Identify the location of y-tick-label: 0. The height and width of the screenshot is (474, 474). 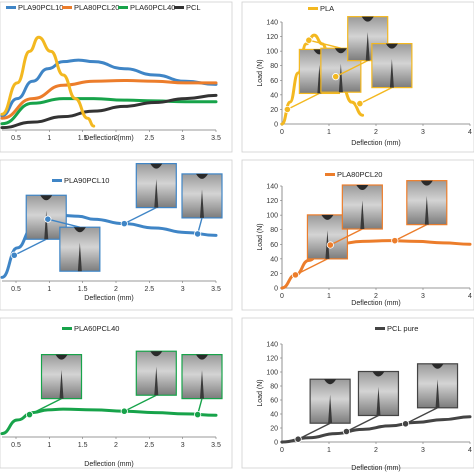
(276, 125).